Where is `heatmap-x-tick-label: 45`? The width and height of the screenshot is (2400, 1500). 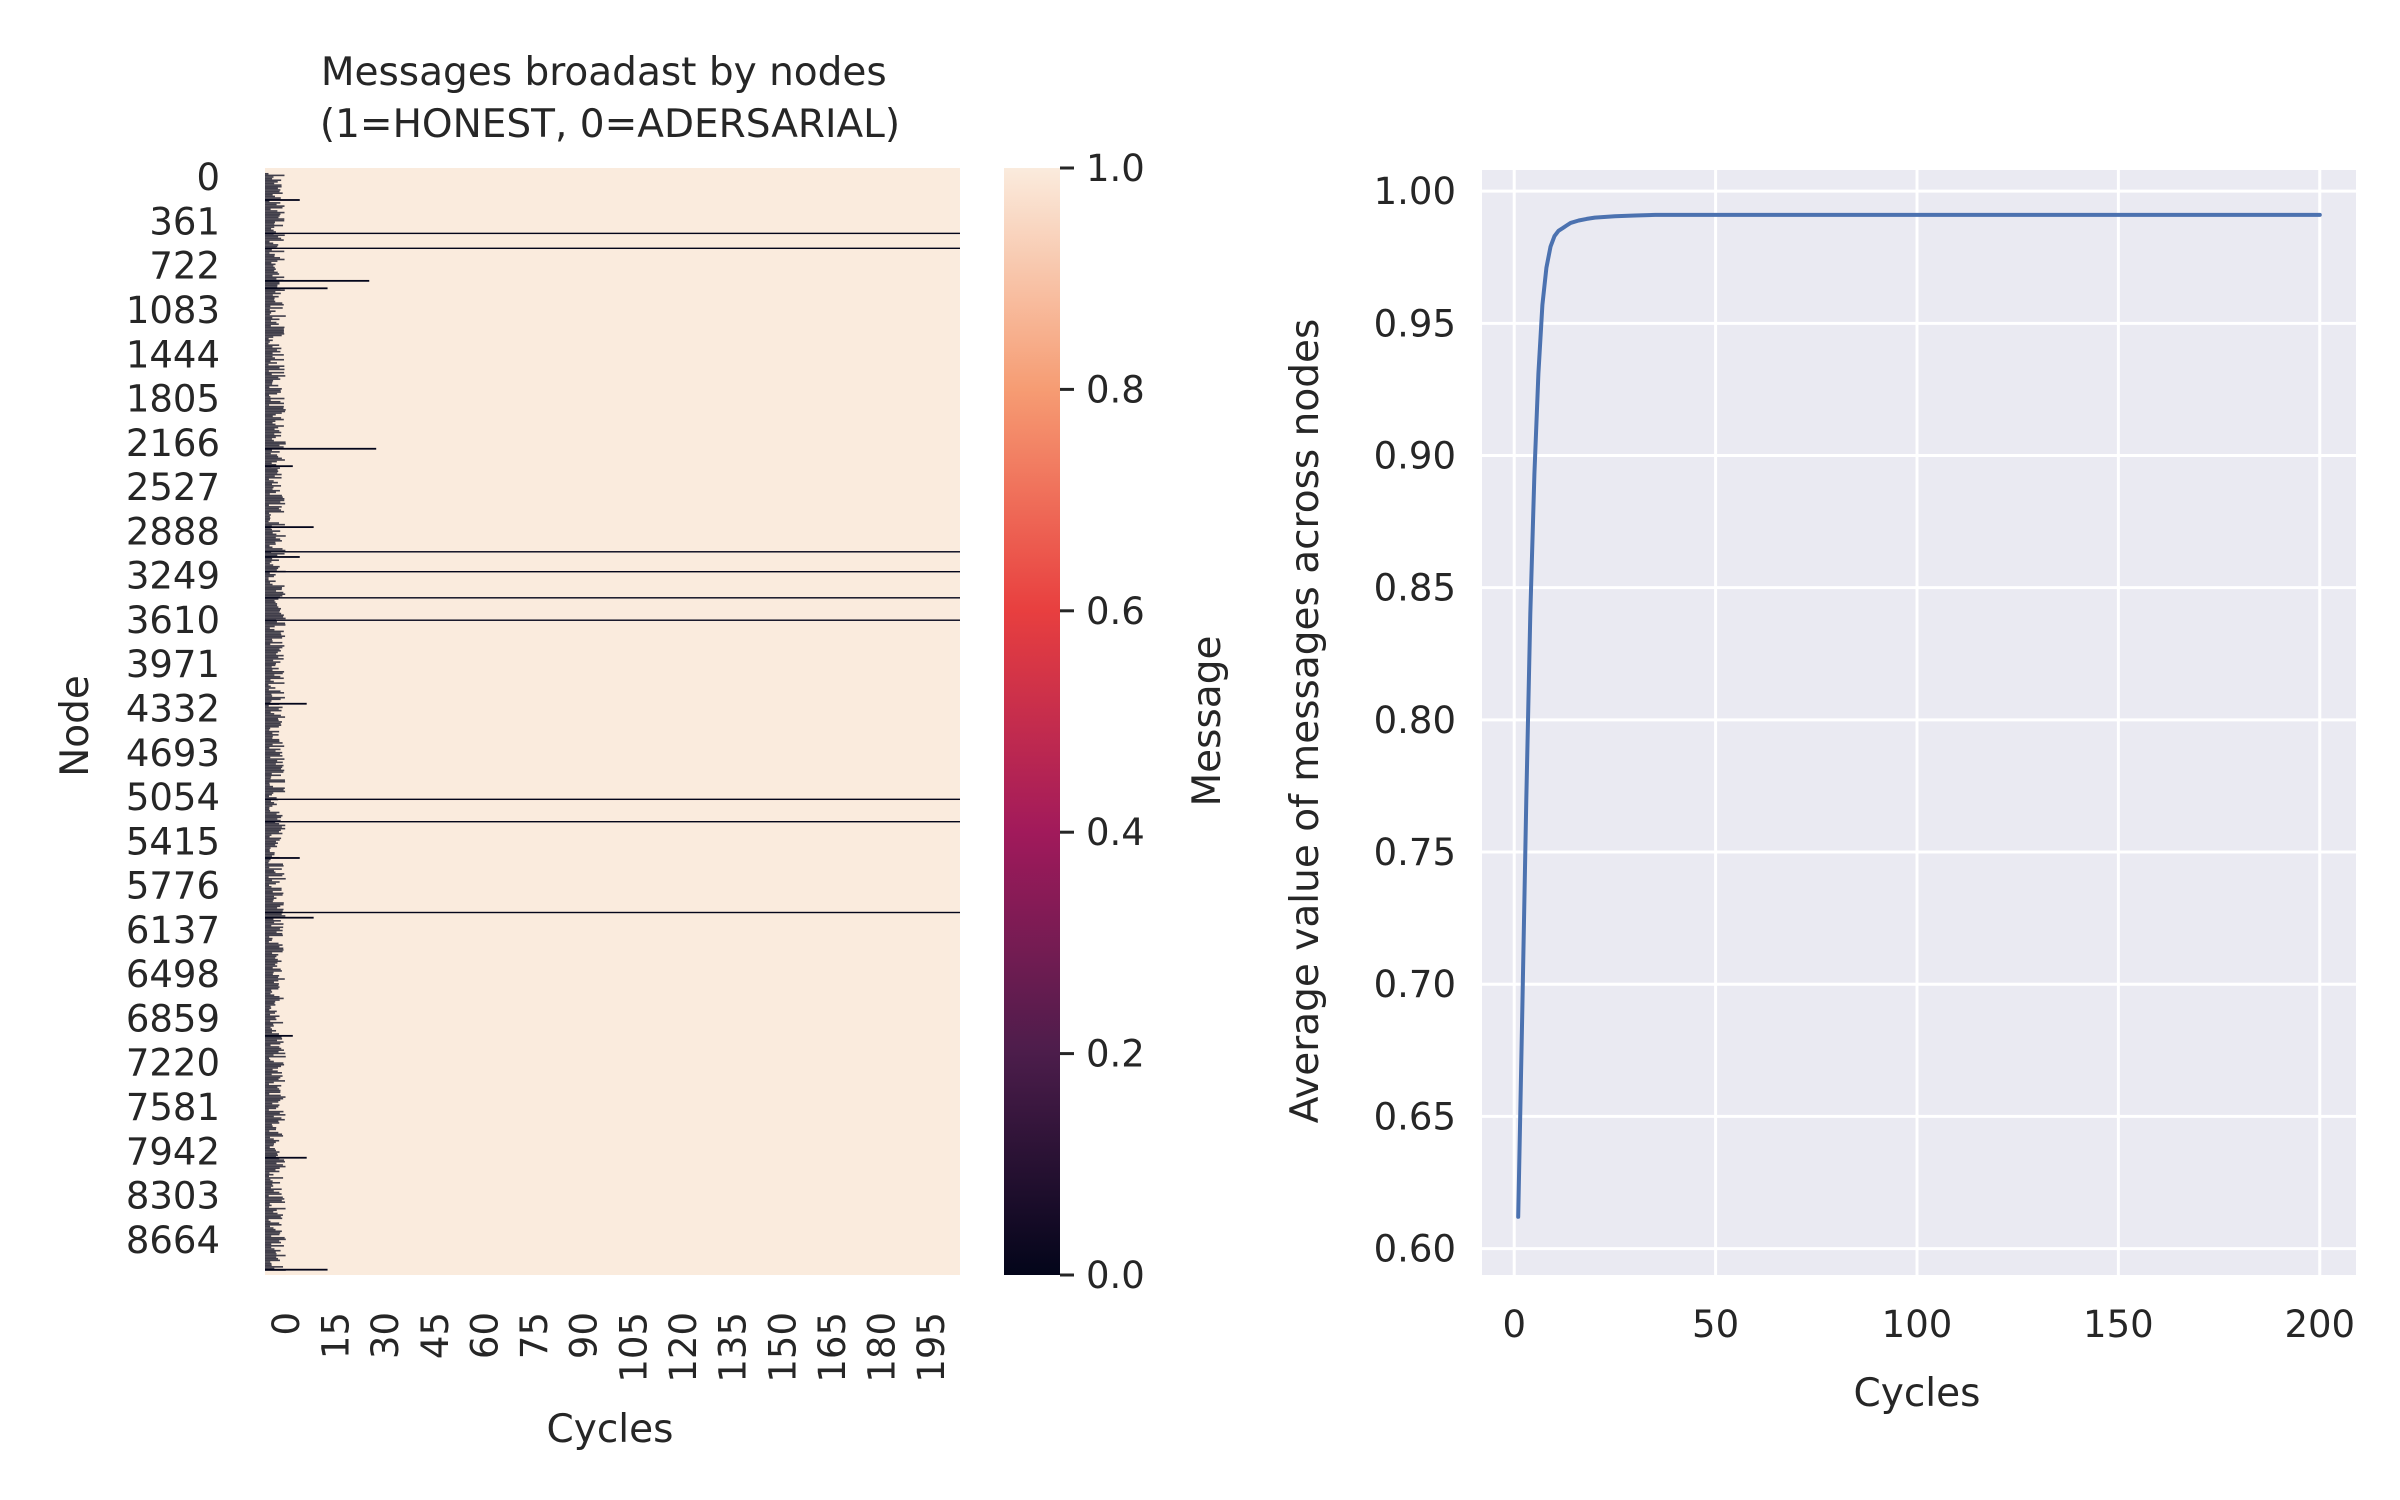 heatmap-x-tick-label: 45 is located at coordinates (435, 1335).